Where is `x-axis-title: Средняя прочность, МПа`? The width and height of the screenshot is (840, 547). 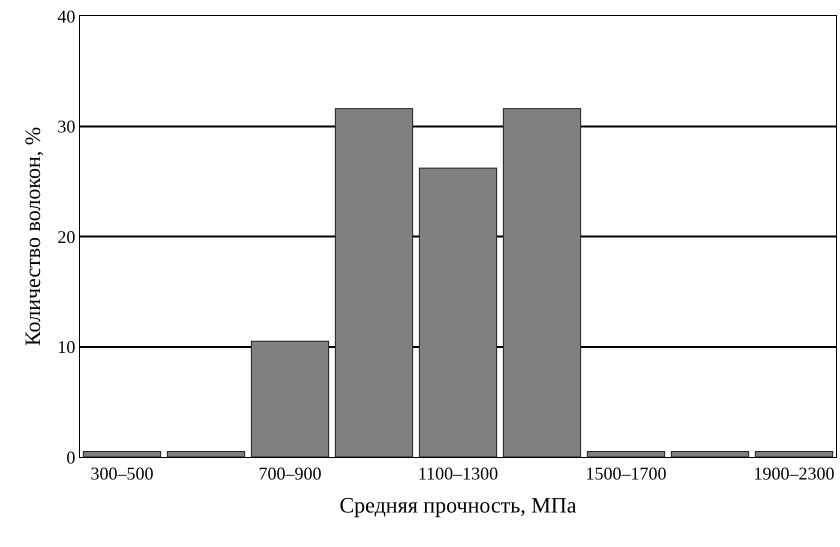 x-axis-title: Средняя прочность, МПа is located at coordinates (458, 505).